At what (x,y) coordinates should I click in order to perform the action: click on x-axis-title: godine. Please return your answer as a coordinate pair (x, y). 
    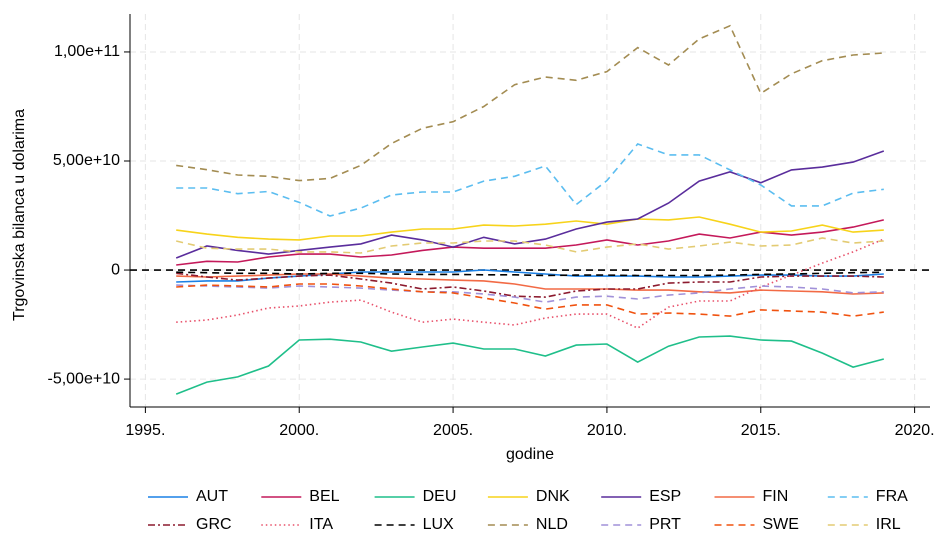
    Looking at the image, I should click on (530, 454).